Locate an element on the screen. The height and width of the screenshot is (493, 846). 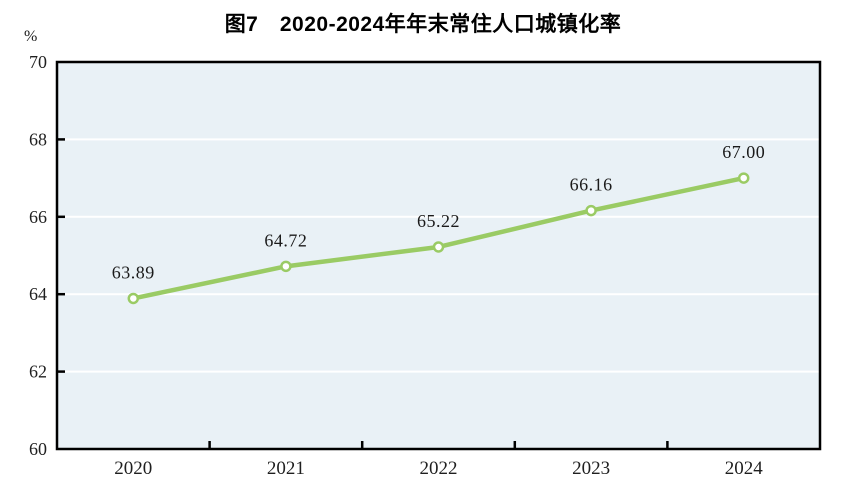
x-tick-label: 2020 is located at coordinates (133, 468).